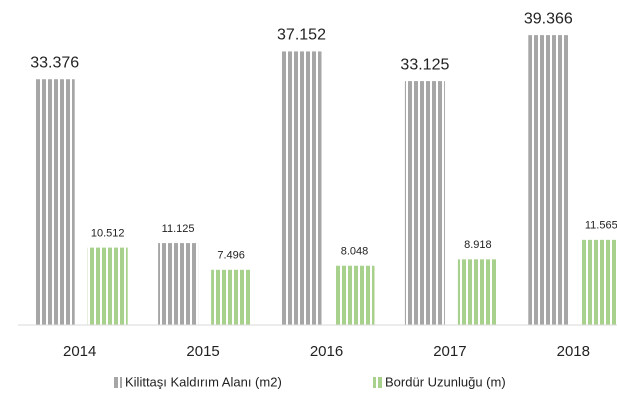 This screenshot has width=617, height=405. I want to click on data-label: 33.376, so click(54, 62).